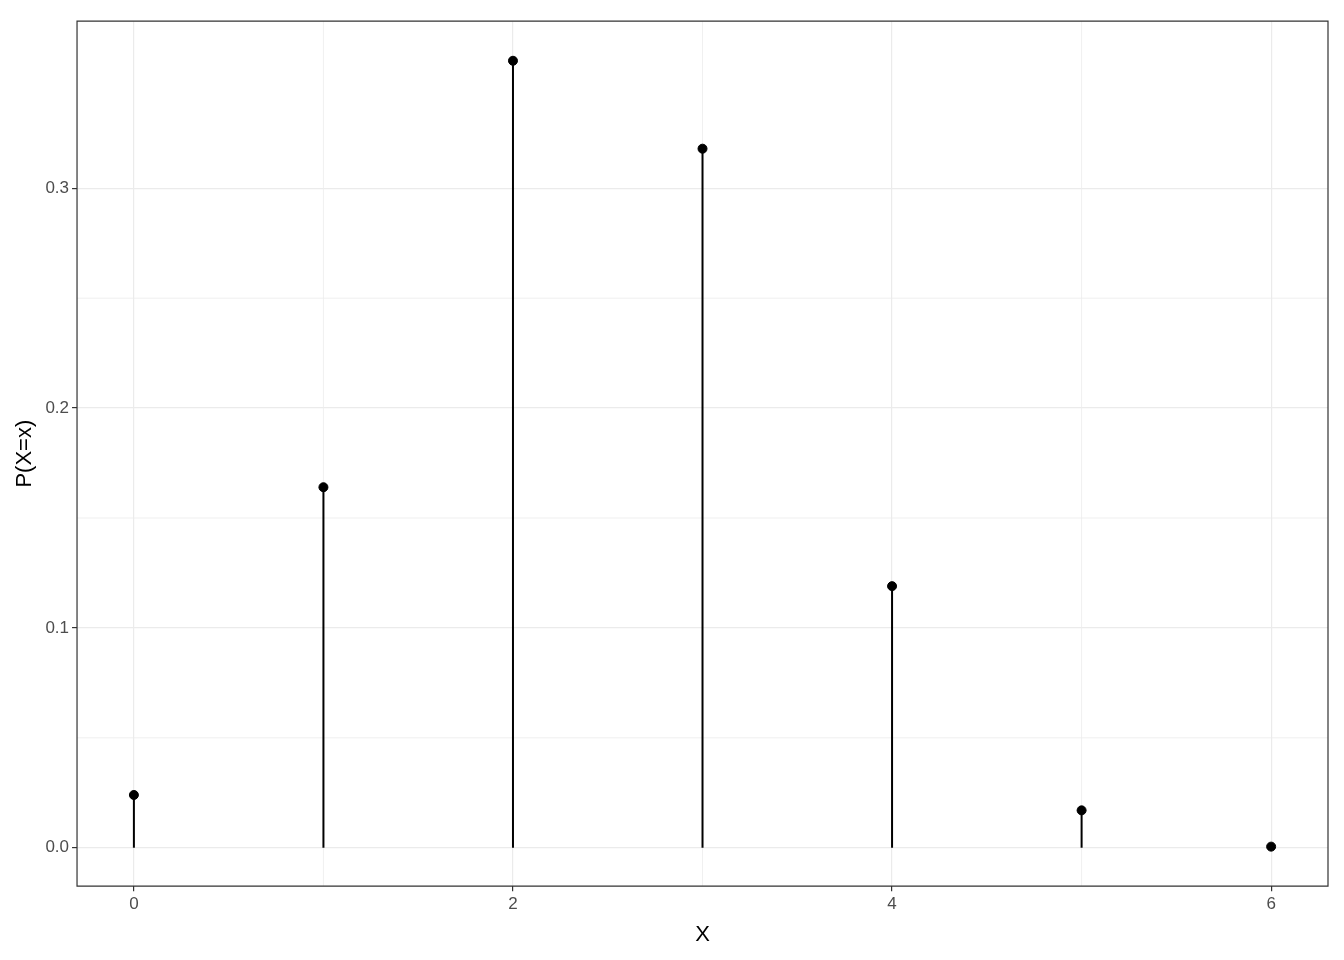  Describe the element at coordinates (57, 847) in the screenshot. I see `y-tick-label: 0.0` at that location.